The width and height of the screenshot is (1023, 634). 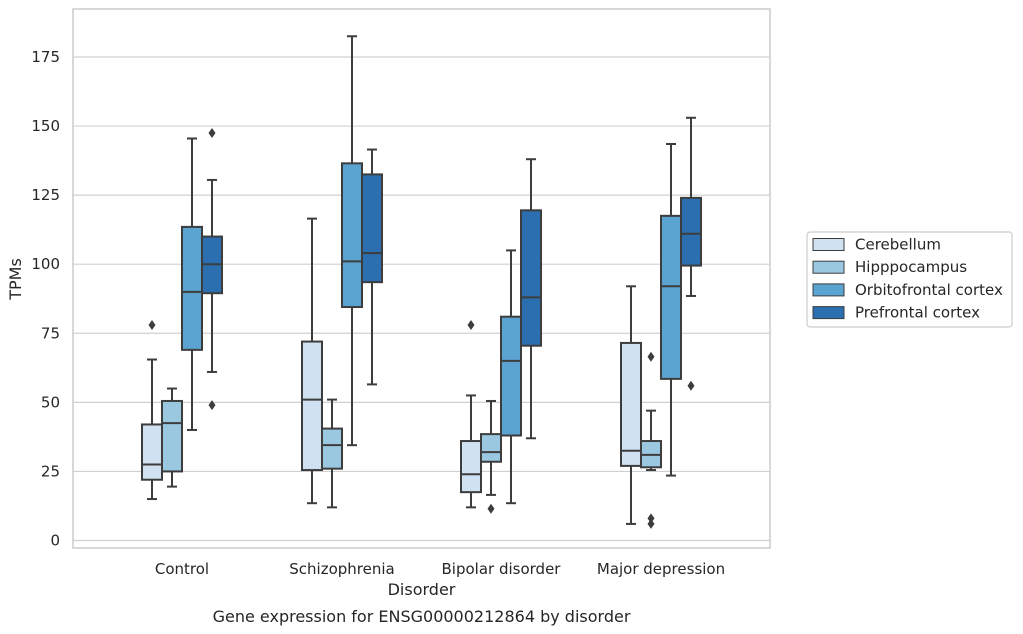 I want to click on y-tick-label: 150, so click(x=45, y=126).